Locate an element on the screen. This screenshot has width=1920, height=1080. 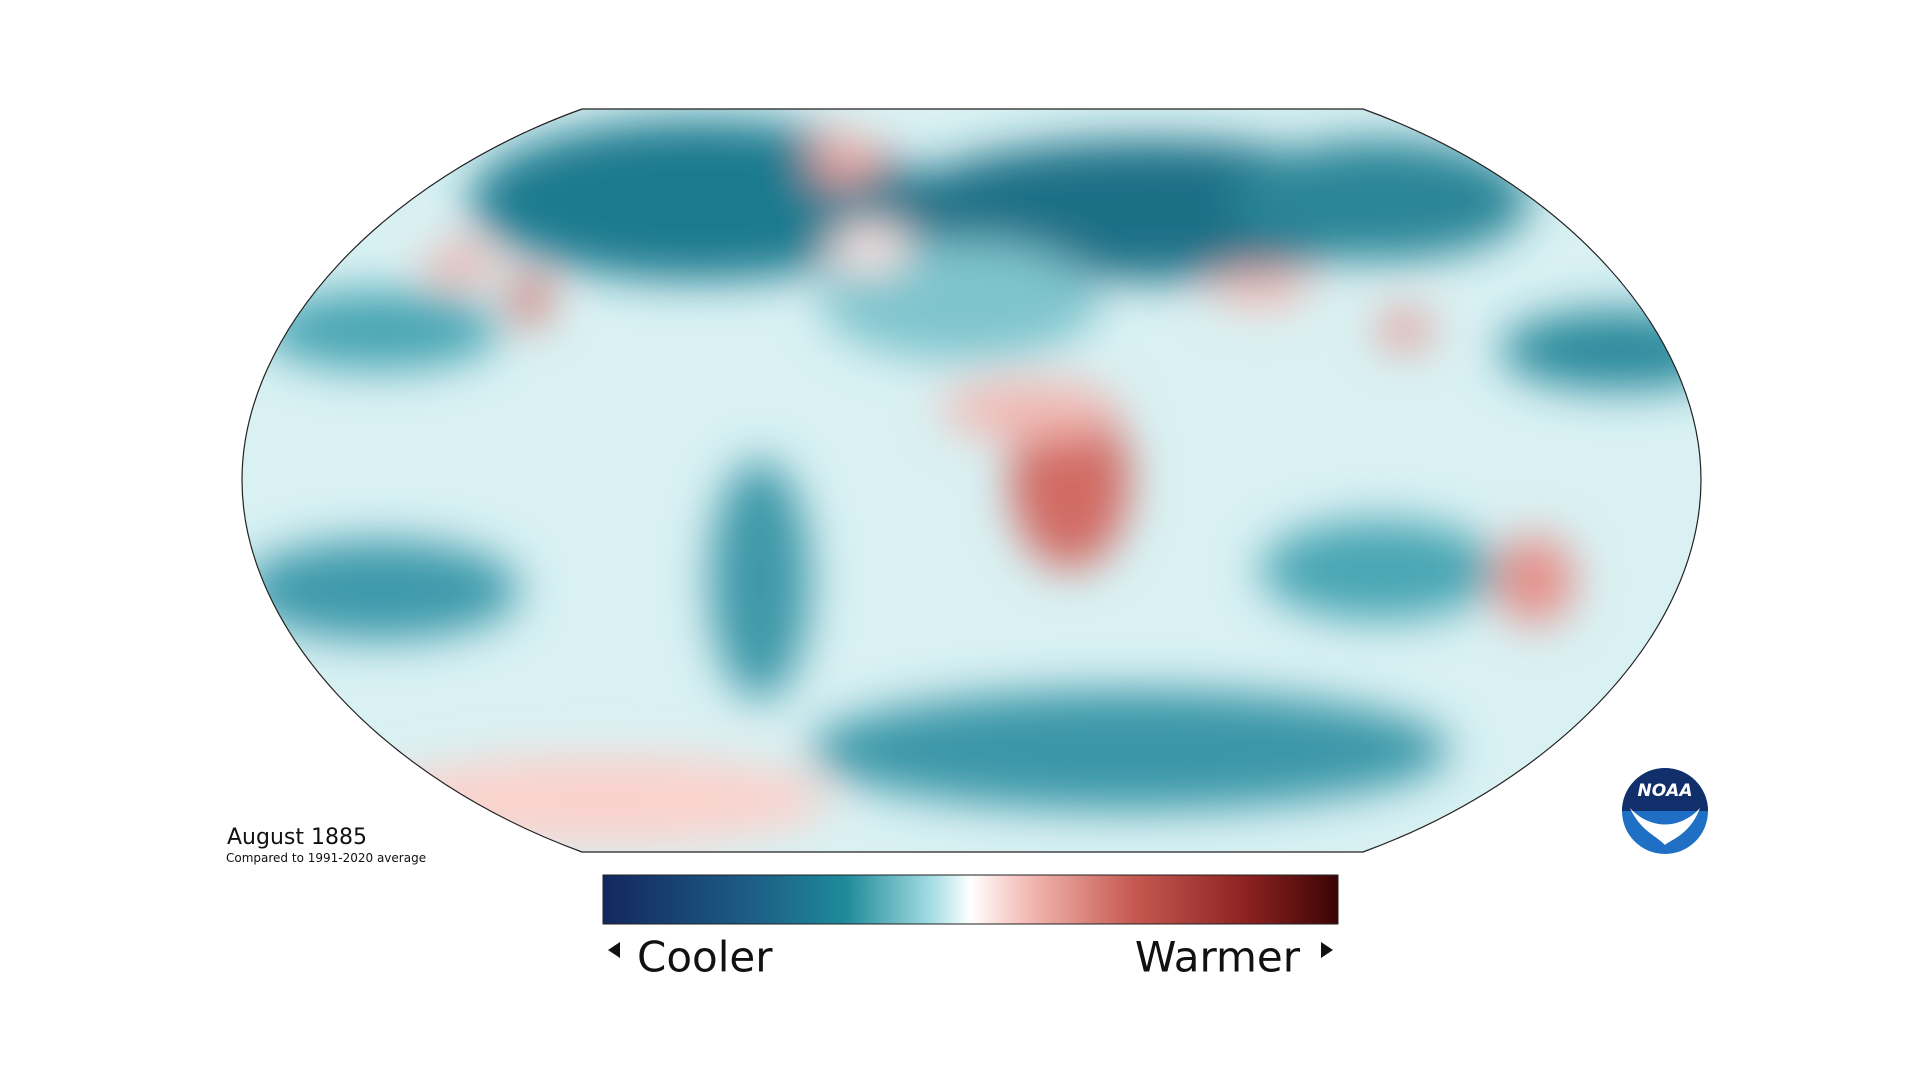
logo-text: NOAA is located at coordinates (1665, 791).